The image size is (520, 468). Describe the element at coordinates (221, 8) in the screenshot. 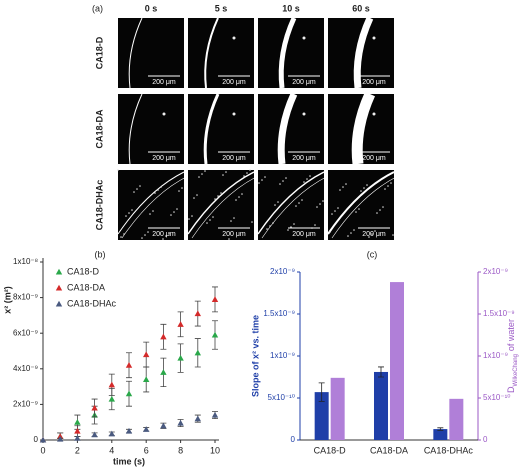

I see `column-label: 5 s` at that location.